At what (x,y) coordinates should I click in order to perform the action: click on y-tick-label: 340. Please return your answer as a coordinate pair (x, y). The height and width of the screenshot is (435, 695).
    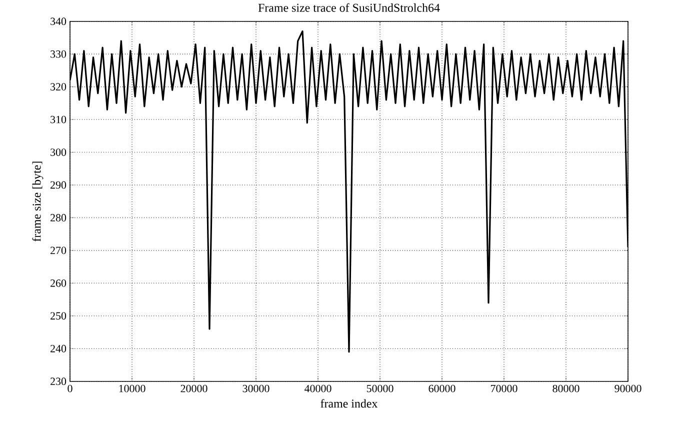
    Looking at the image, I should click on (58, 21).